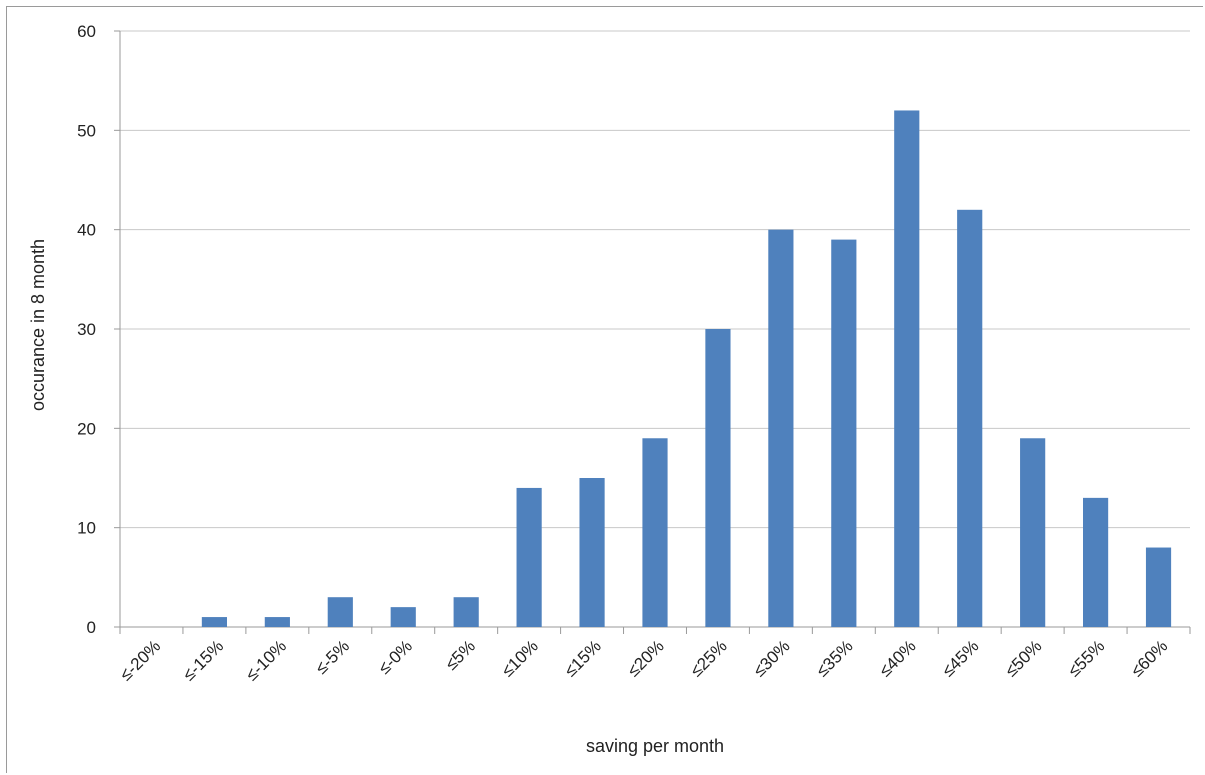 This screenshot has width=1205, height=775. What do you see at coordinates (91, 627) in the screenshot?
I see `y-tick-label: 0` at bounding box center [91, 627].